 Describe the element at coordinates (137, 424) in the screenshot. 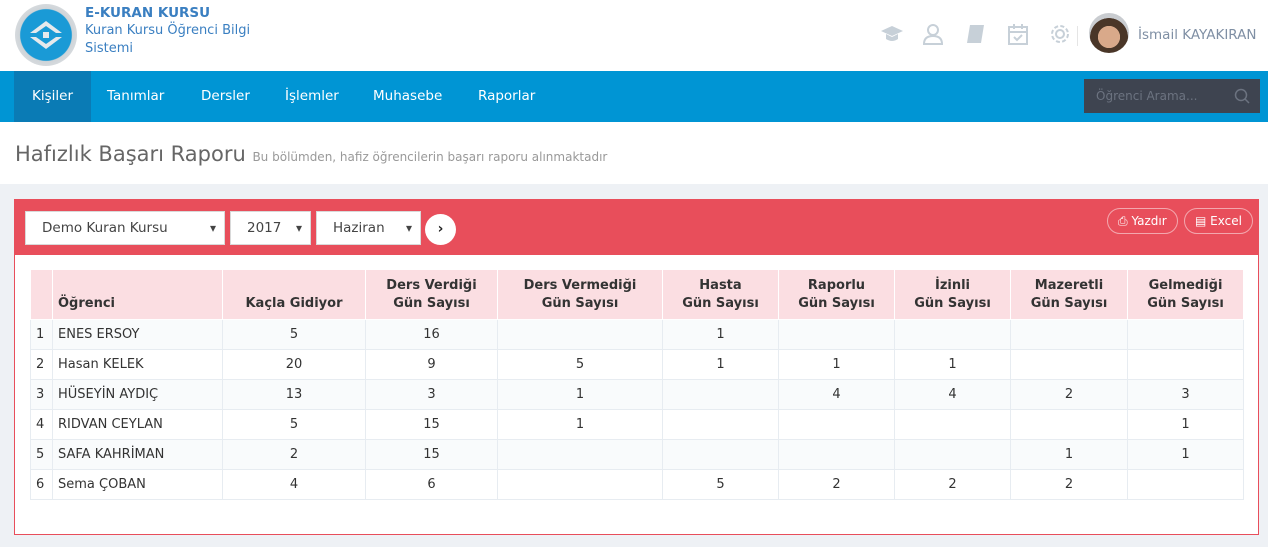

I see `student-name-cell: RIDVAN CEYLAN` at that location.